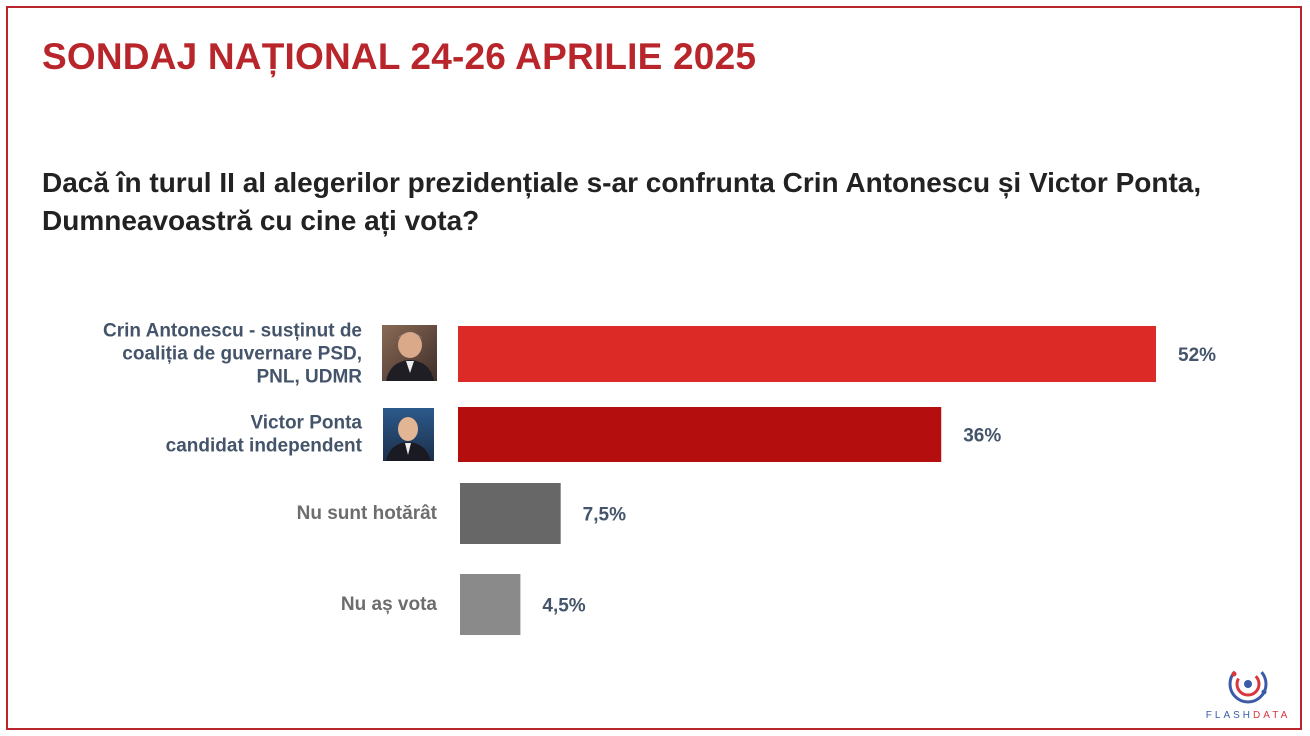 This screenshot has width=1310, height=736. Describe the element at coordinates (399, 56) in the screenshot. I see `slide-title: SONDAJ NAȚIONAL 24-26 APRILIE 2025` at that location.